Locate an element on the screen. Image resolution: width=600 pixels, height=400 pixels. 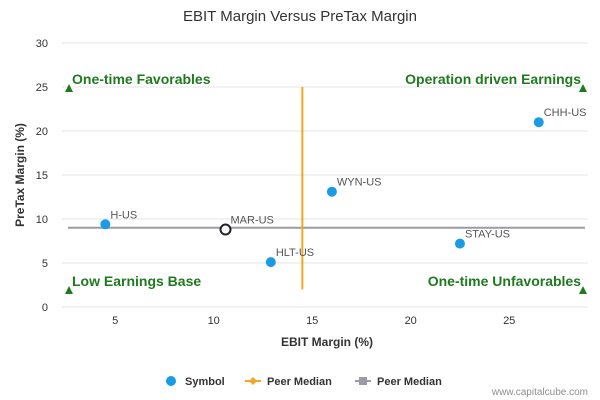
data-point-label: MAR-US is located at coordinates (252, 221).